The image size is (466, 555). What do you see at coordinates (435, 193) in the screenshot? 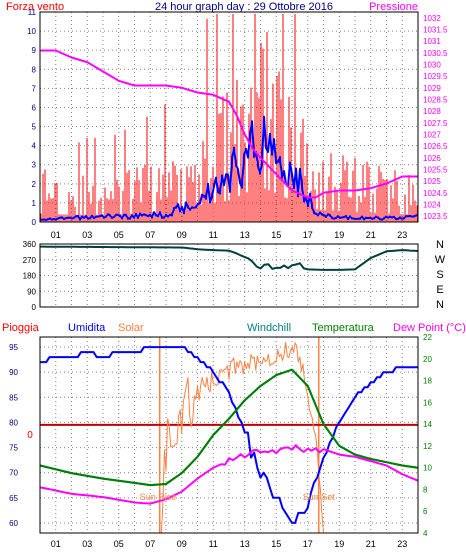
I see `pressure-tick-label: 1024.5` at bounding box center [435, 193].